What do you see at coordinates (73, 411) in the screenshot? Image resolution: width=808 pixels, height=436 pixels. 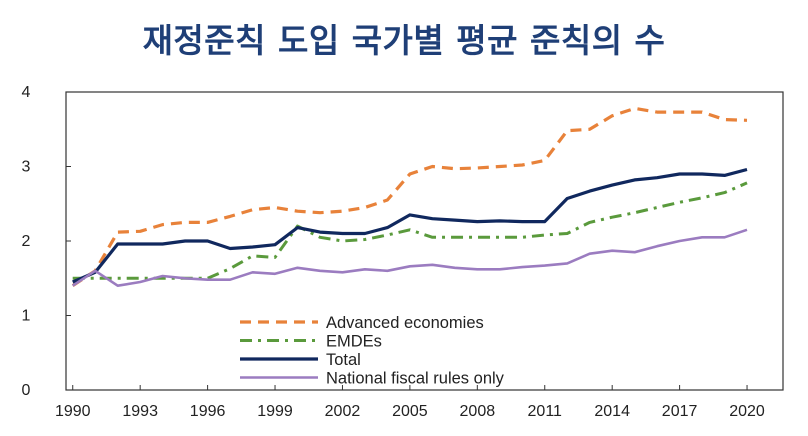 I see `x-tick-label: 1990` at bounding box center [73, 411].